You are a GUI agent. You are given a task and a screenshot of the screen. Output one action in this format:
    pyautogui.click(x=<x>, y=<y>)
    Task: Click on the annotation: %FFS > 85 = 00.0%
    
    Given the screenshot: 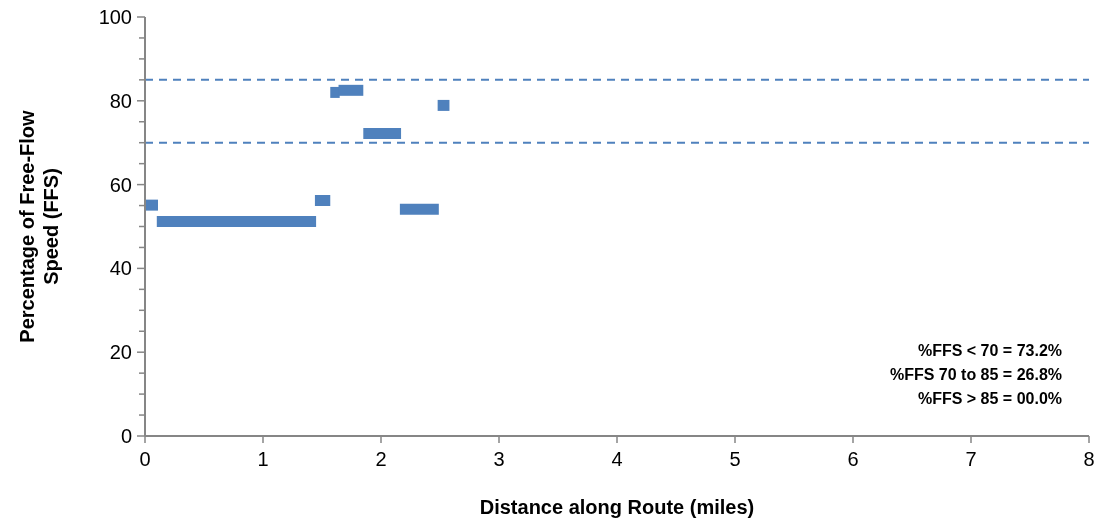 What is the action you would take?
    pyautogui.click(x=989, y=398)
    